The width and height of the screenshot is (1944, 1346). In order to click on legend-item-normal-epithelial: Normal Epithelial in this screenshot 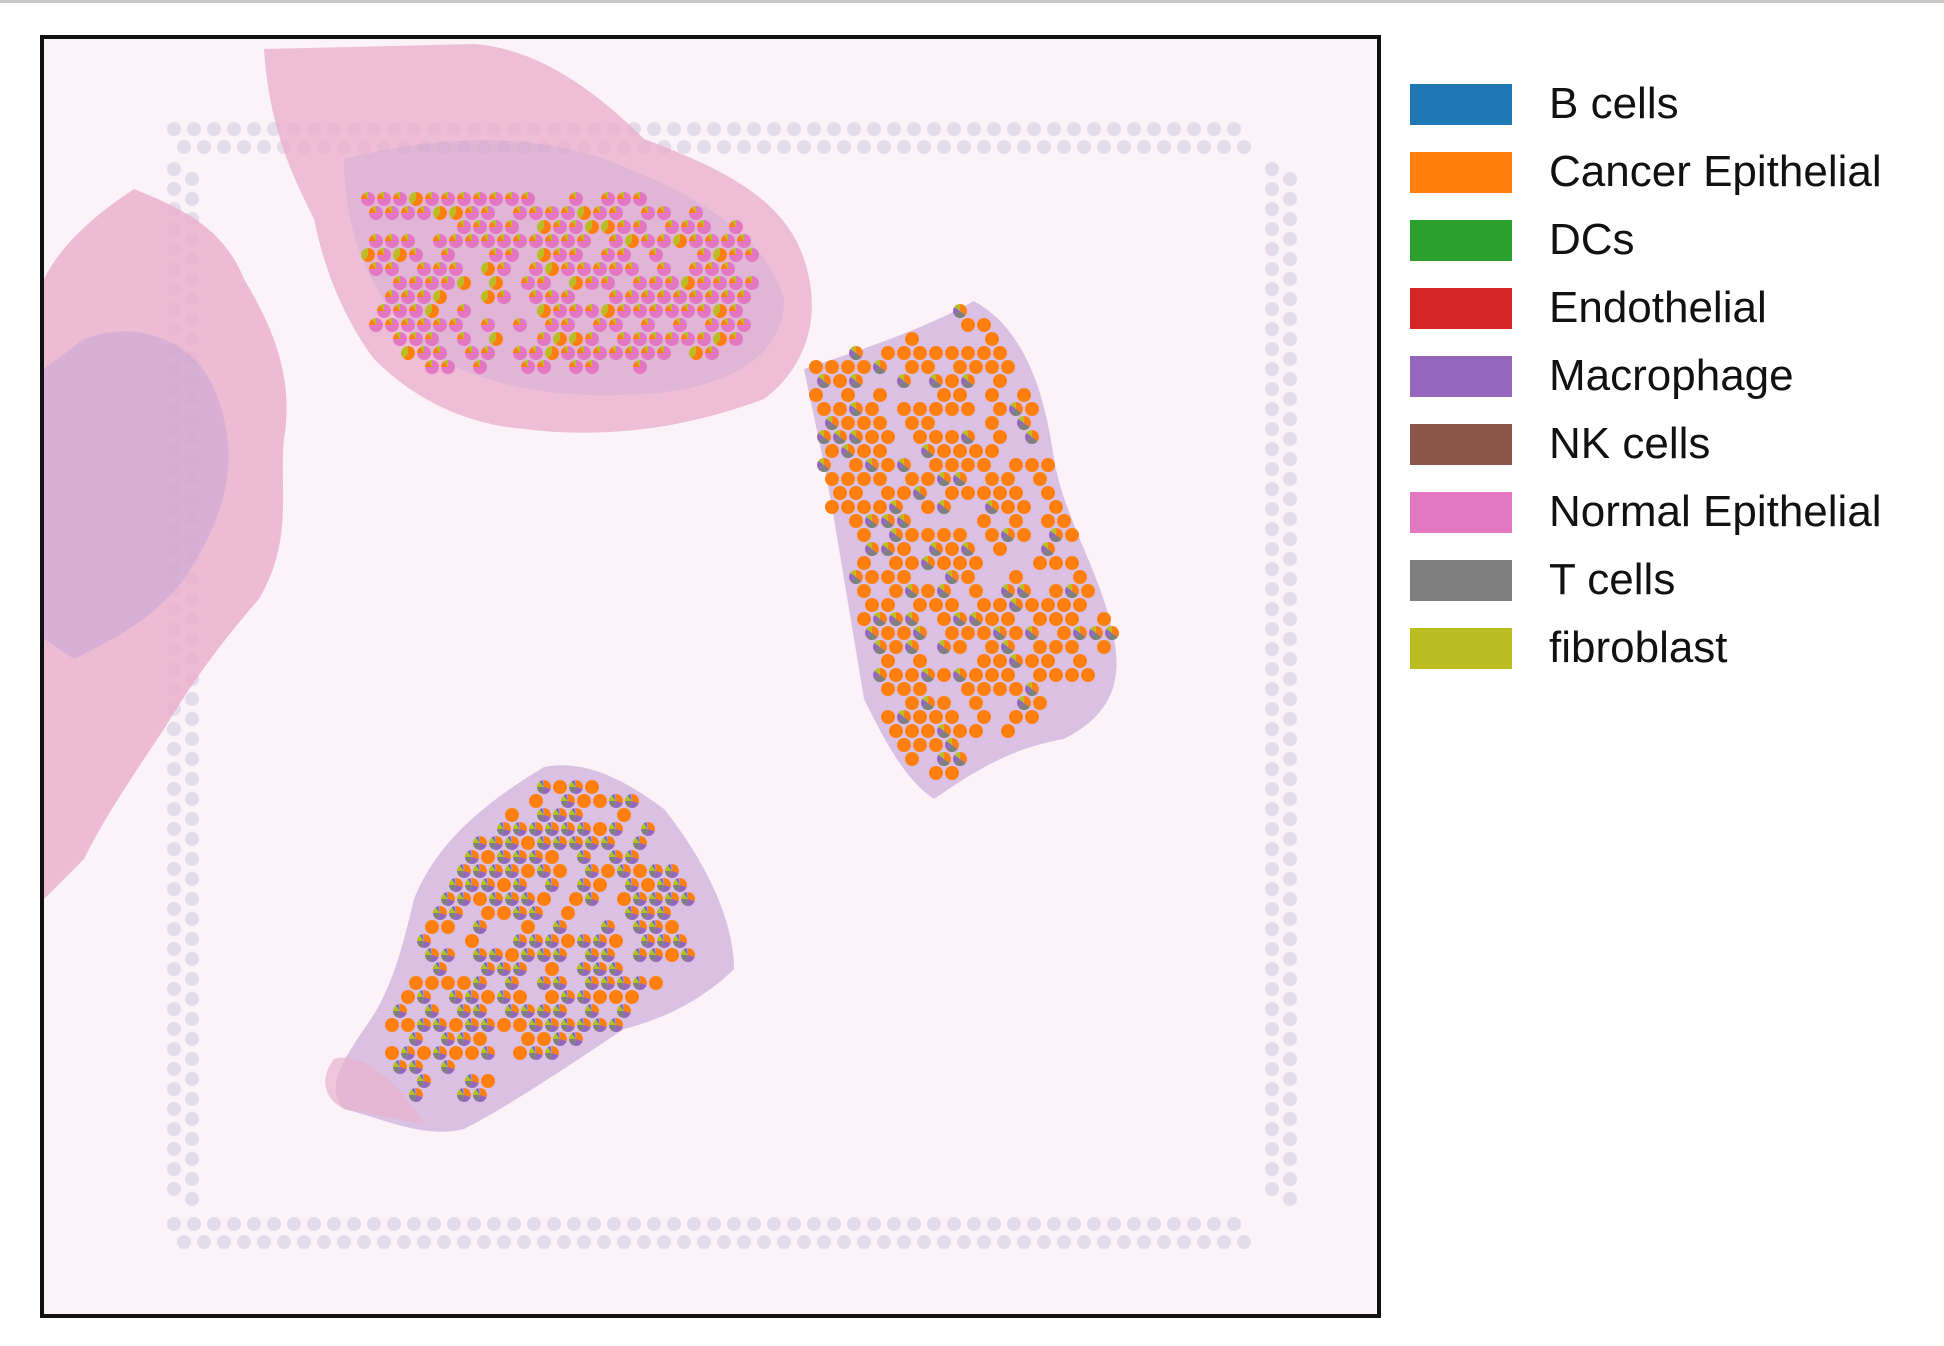, I will do `click(1646, 512)`.